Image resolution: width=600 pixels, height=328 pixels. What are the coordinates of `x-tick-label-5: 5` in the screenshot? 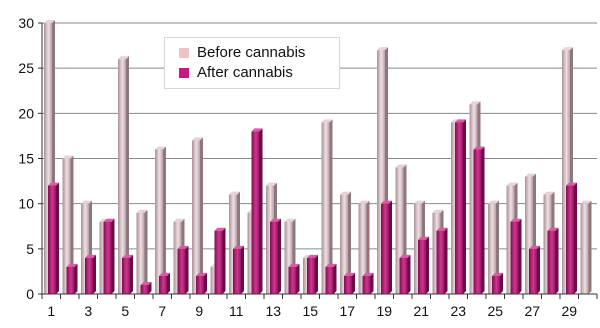 It's located at (125, 311).